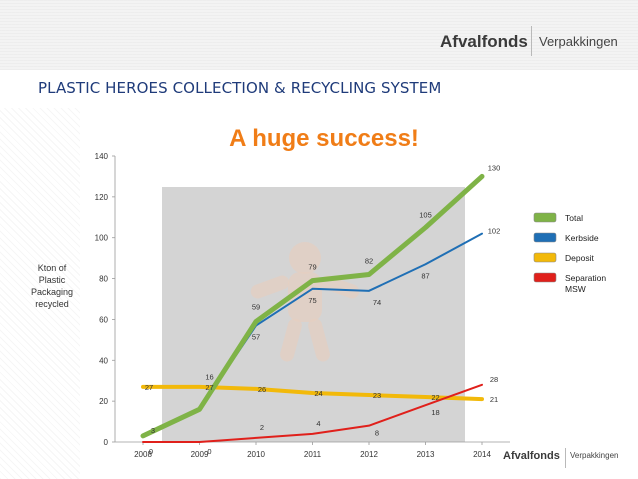  I want to click on y-axis-label: recycled, so click(52, 304).